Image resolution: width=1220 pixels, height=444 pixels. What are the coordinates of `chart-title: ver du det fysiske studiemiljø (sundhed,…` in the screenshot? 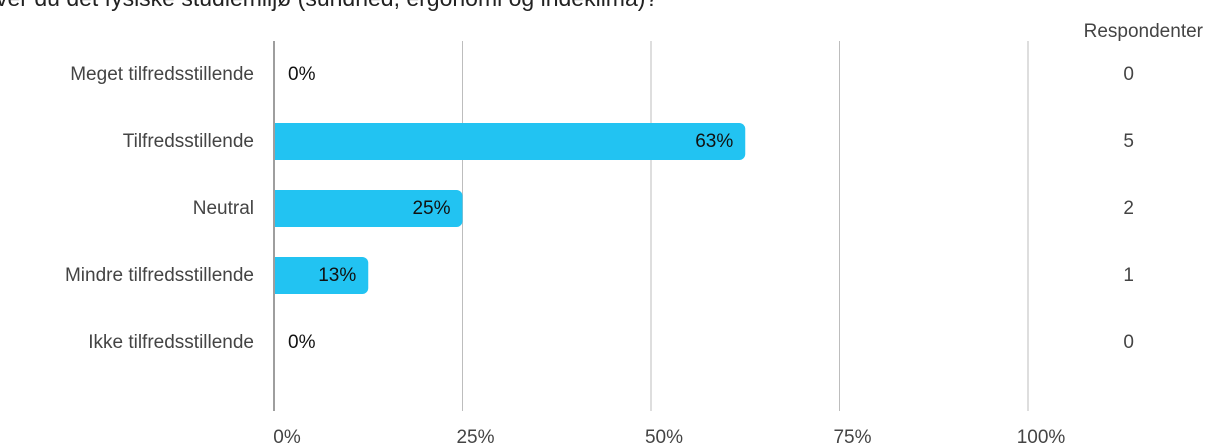 It's located at (329, 5).